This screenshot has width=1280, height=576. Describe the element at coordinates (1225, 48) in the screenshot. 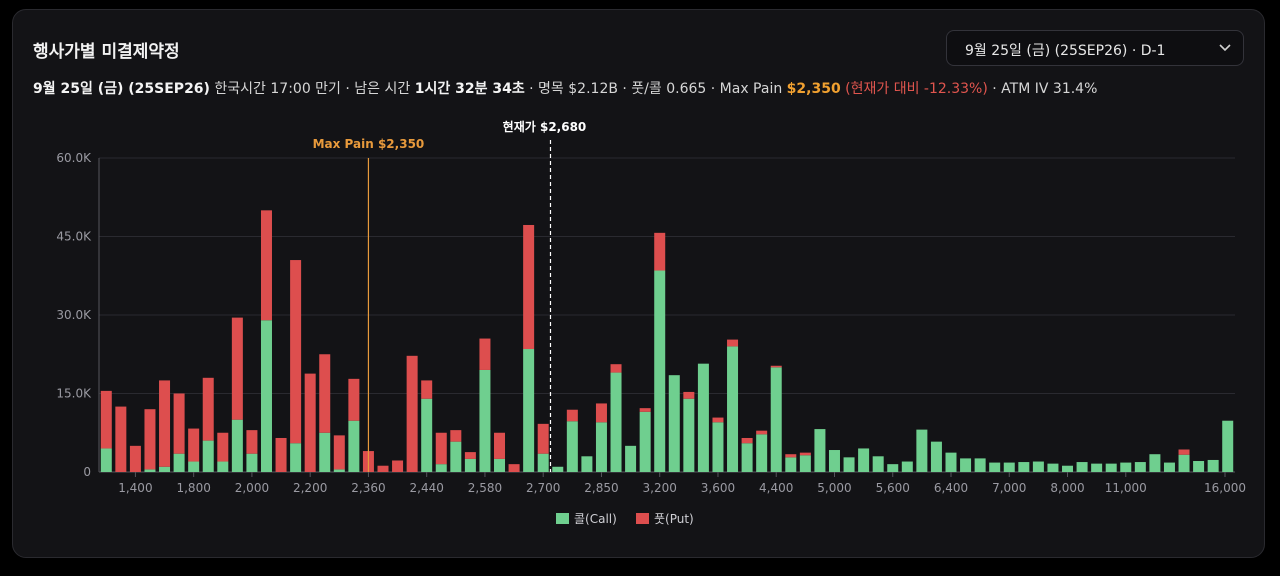

I see `chevron-down-icon` at that location.